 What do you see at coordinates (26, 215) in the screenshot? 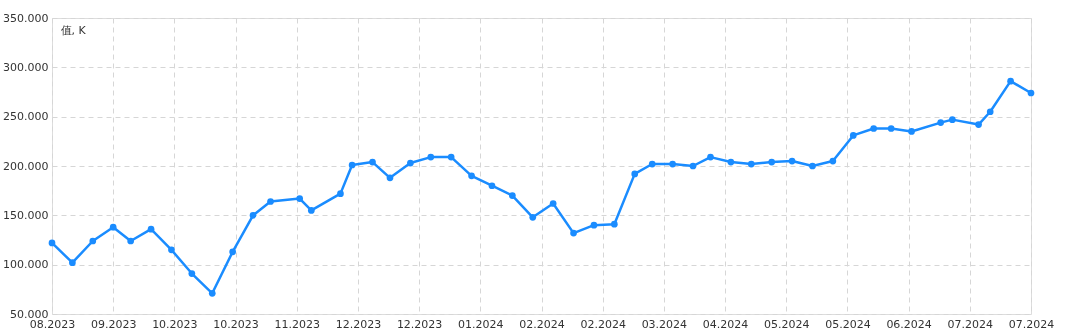
I see `y-tick-label: 150.000` at bounding box center [26, 215].